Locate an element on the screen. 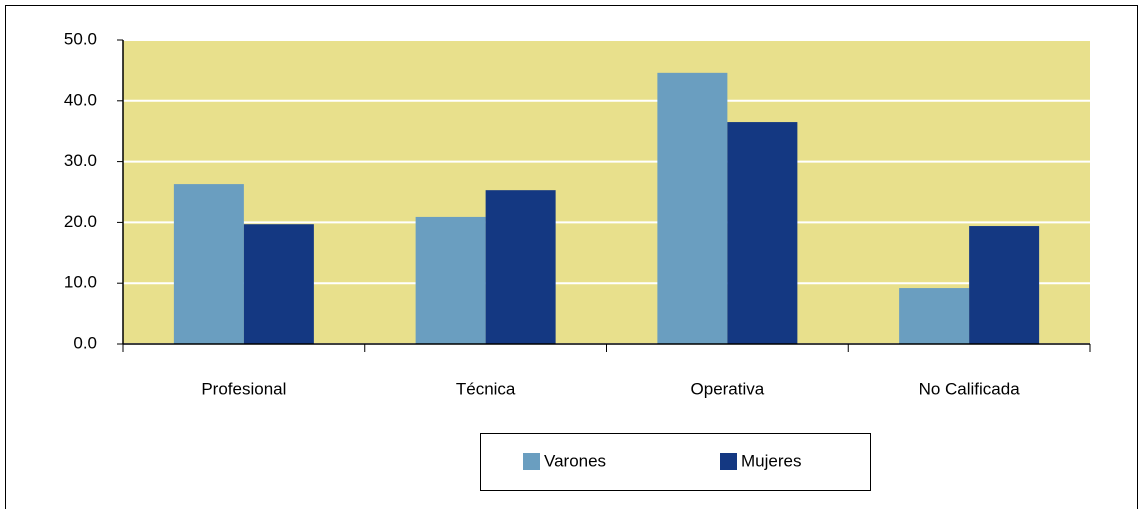 The image size is (1143, 509). x-tick-label: Técnica is located at coordinates (486, 388).